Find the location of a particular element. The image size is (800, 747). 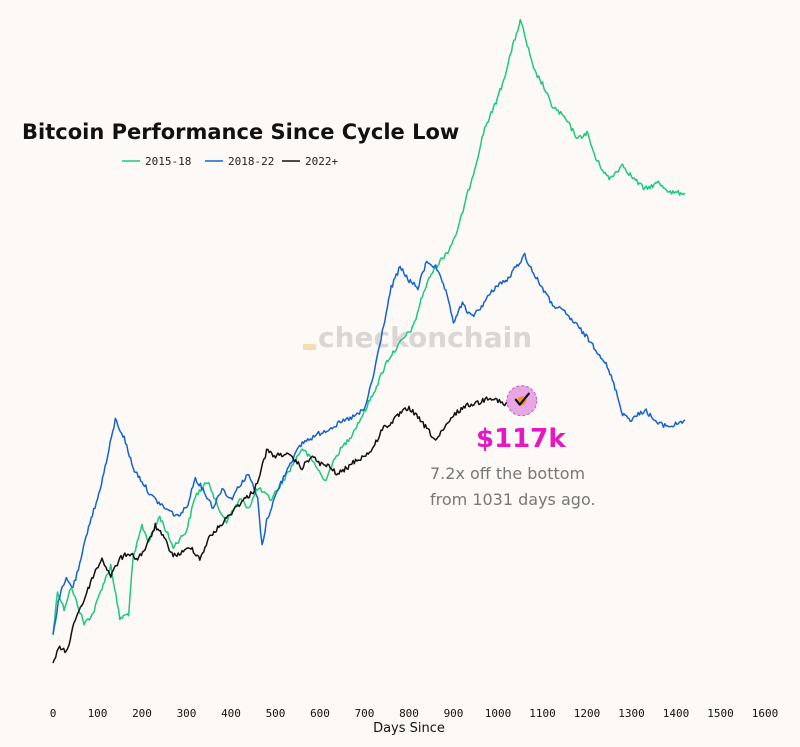

x-tick-label-900: 900 is located at coordinates (454, 713).